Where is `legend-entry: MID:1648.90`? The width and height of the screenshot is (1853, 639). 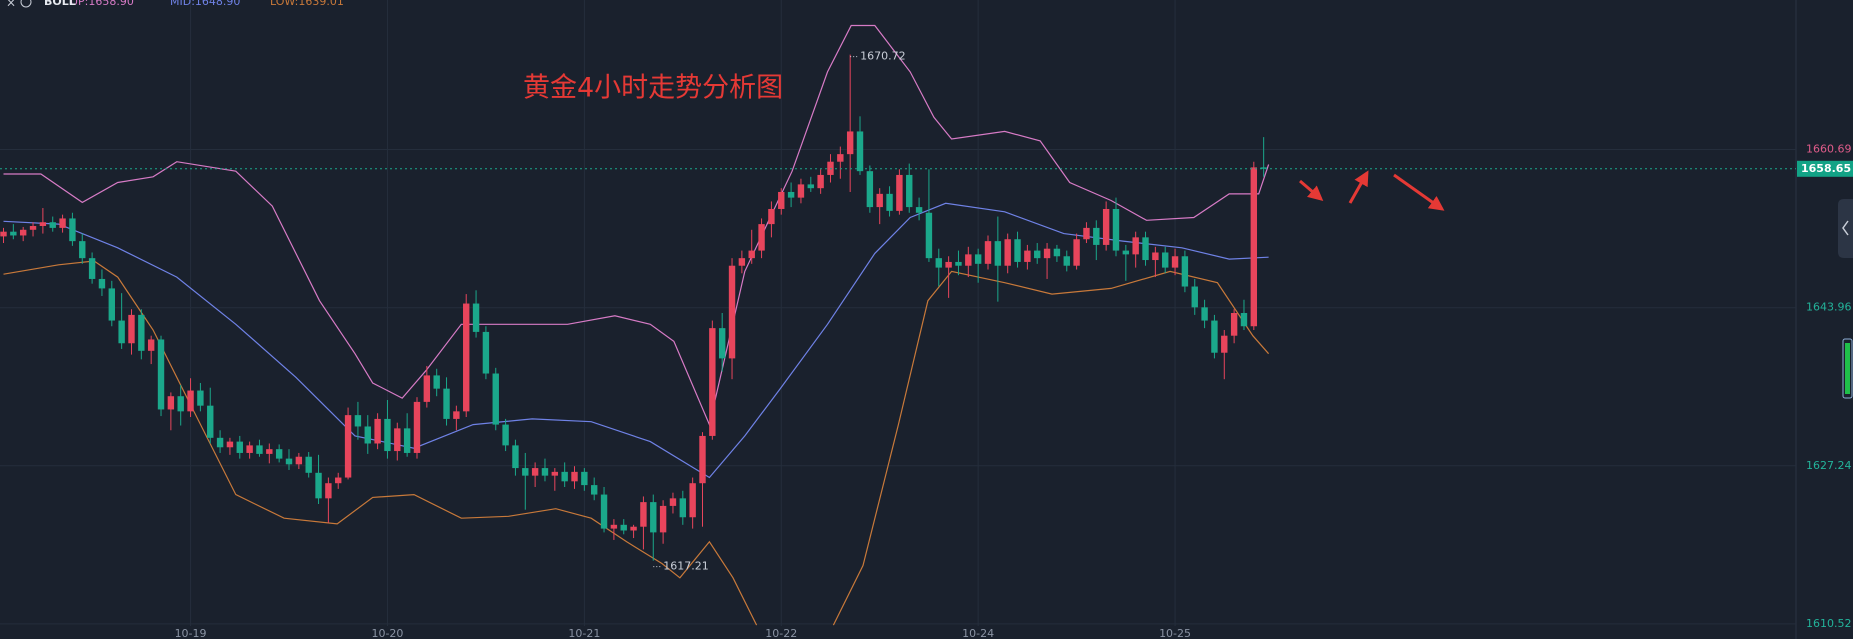
legend-entry: MID:1648.90 is located at coordinates (205, 4).